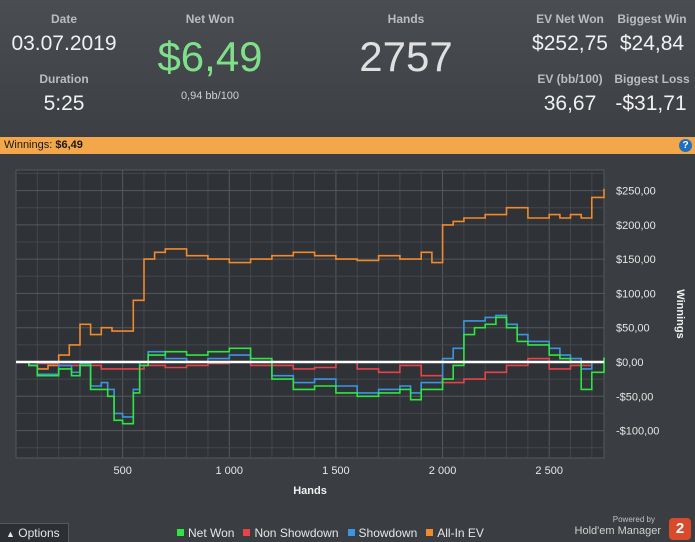 Image resolution: width=695 pixels, height=542 pixels. I want to click on hm2-logo-icon: 2, so click(680, 529).